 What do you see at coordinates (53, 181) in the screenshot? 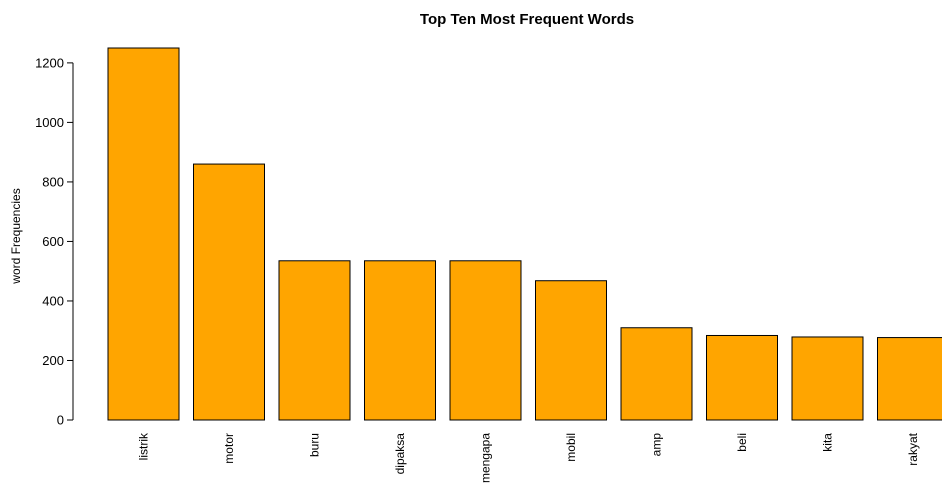
I see `y-tick-label: 800` at bounding box center [53, 181].